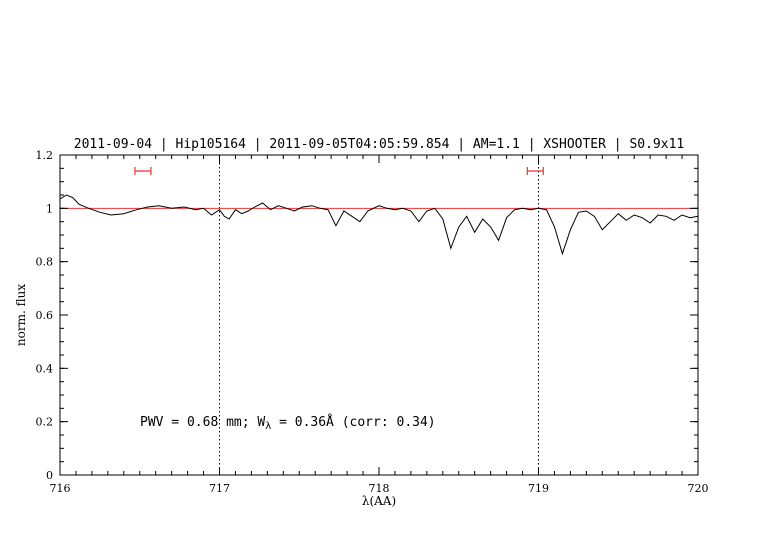 The width and height of the screenshot is (782, 542). Describe the element at coordinates (45, 262) in the screenshot. I see `y-tick-label: 0.8` at that location.